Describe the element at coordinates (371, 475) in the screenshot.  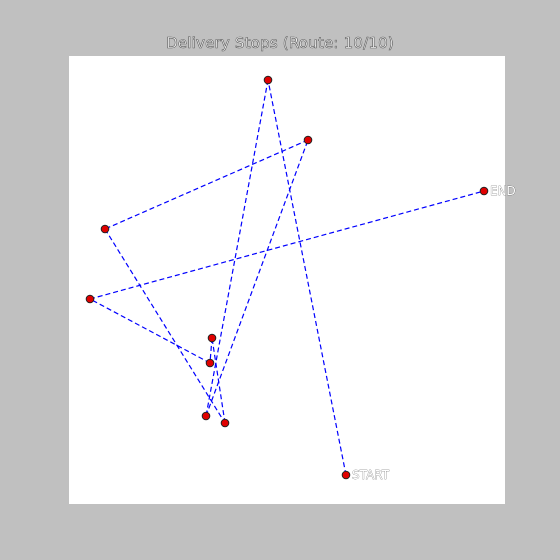
I see `start-label: START` at that location.